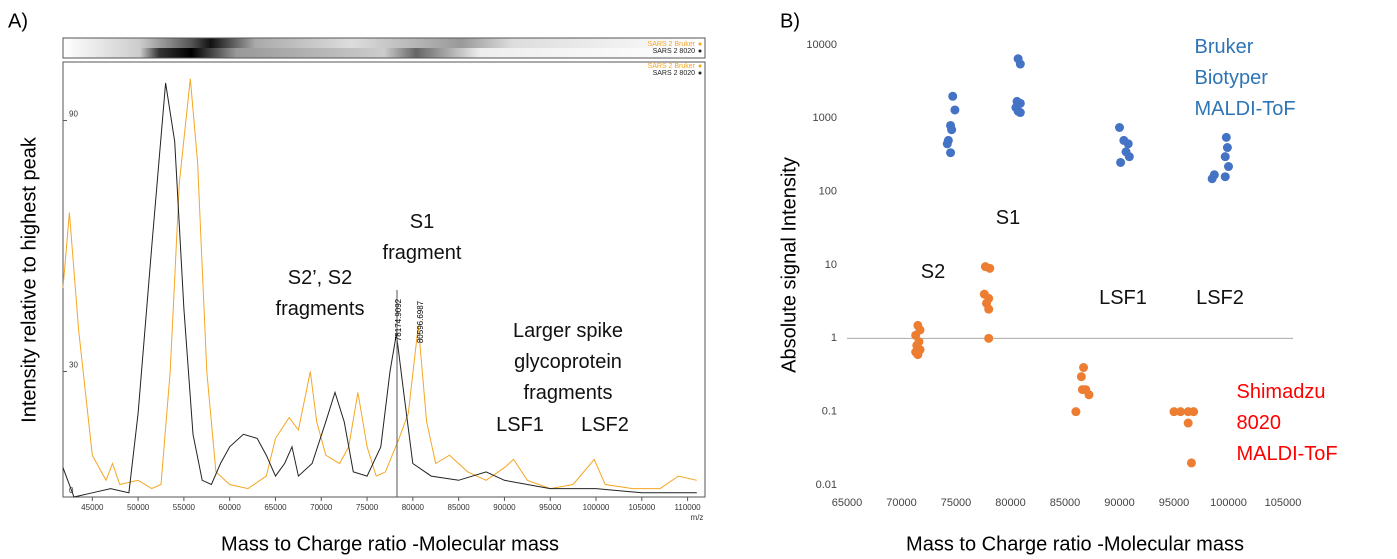  Describe the element at coordinates (790, 21) in the screenshot. I see `panel-label: B)` at that location.